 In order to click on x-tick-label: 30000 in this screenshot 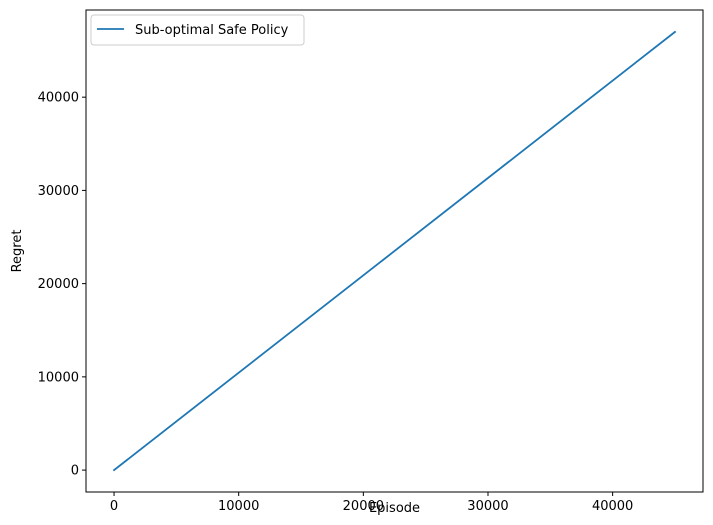, I will do `click(487, 506)`.